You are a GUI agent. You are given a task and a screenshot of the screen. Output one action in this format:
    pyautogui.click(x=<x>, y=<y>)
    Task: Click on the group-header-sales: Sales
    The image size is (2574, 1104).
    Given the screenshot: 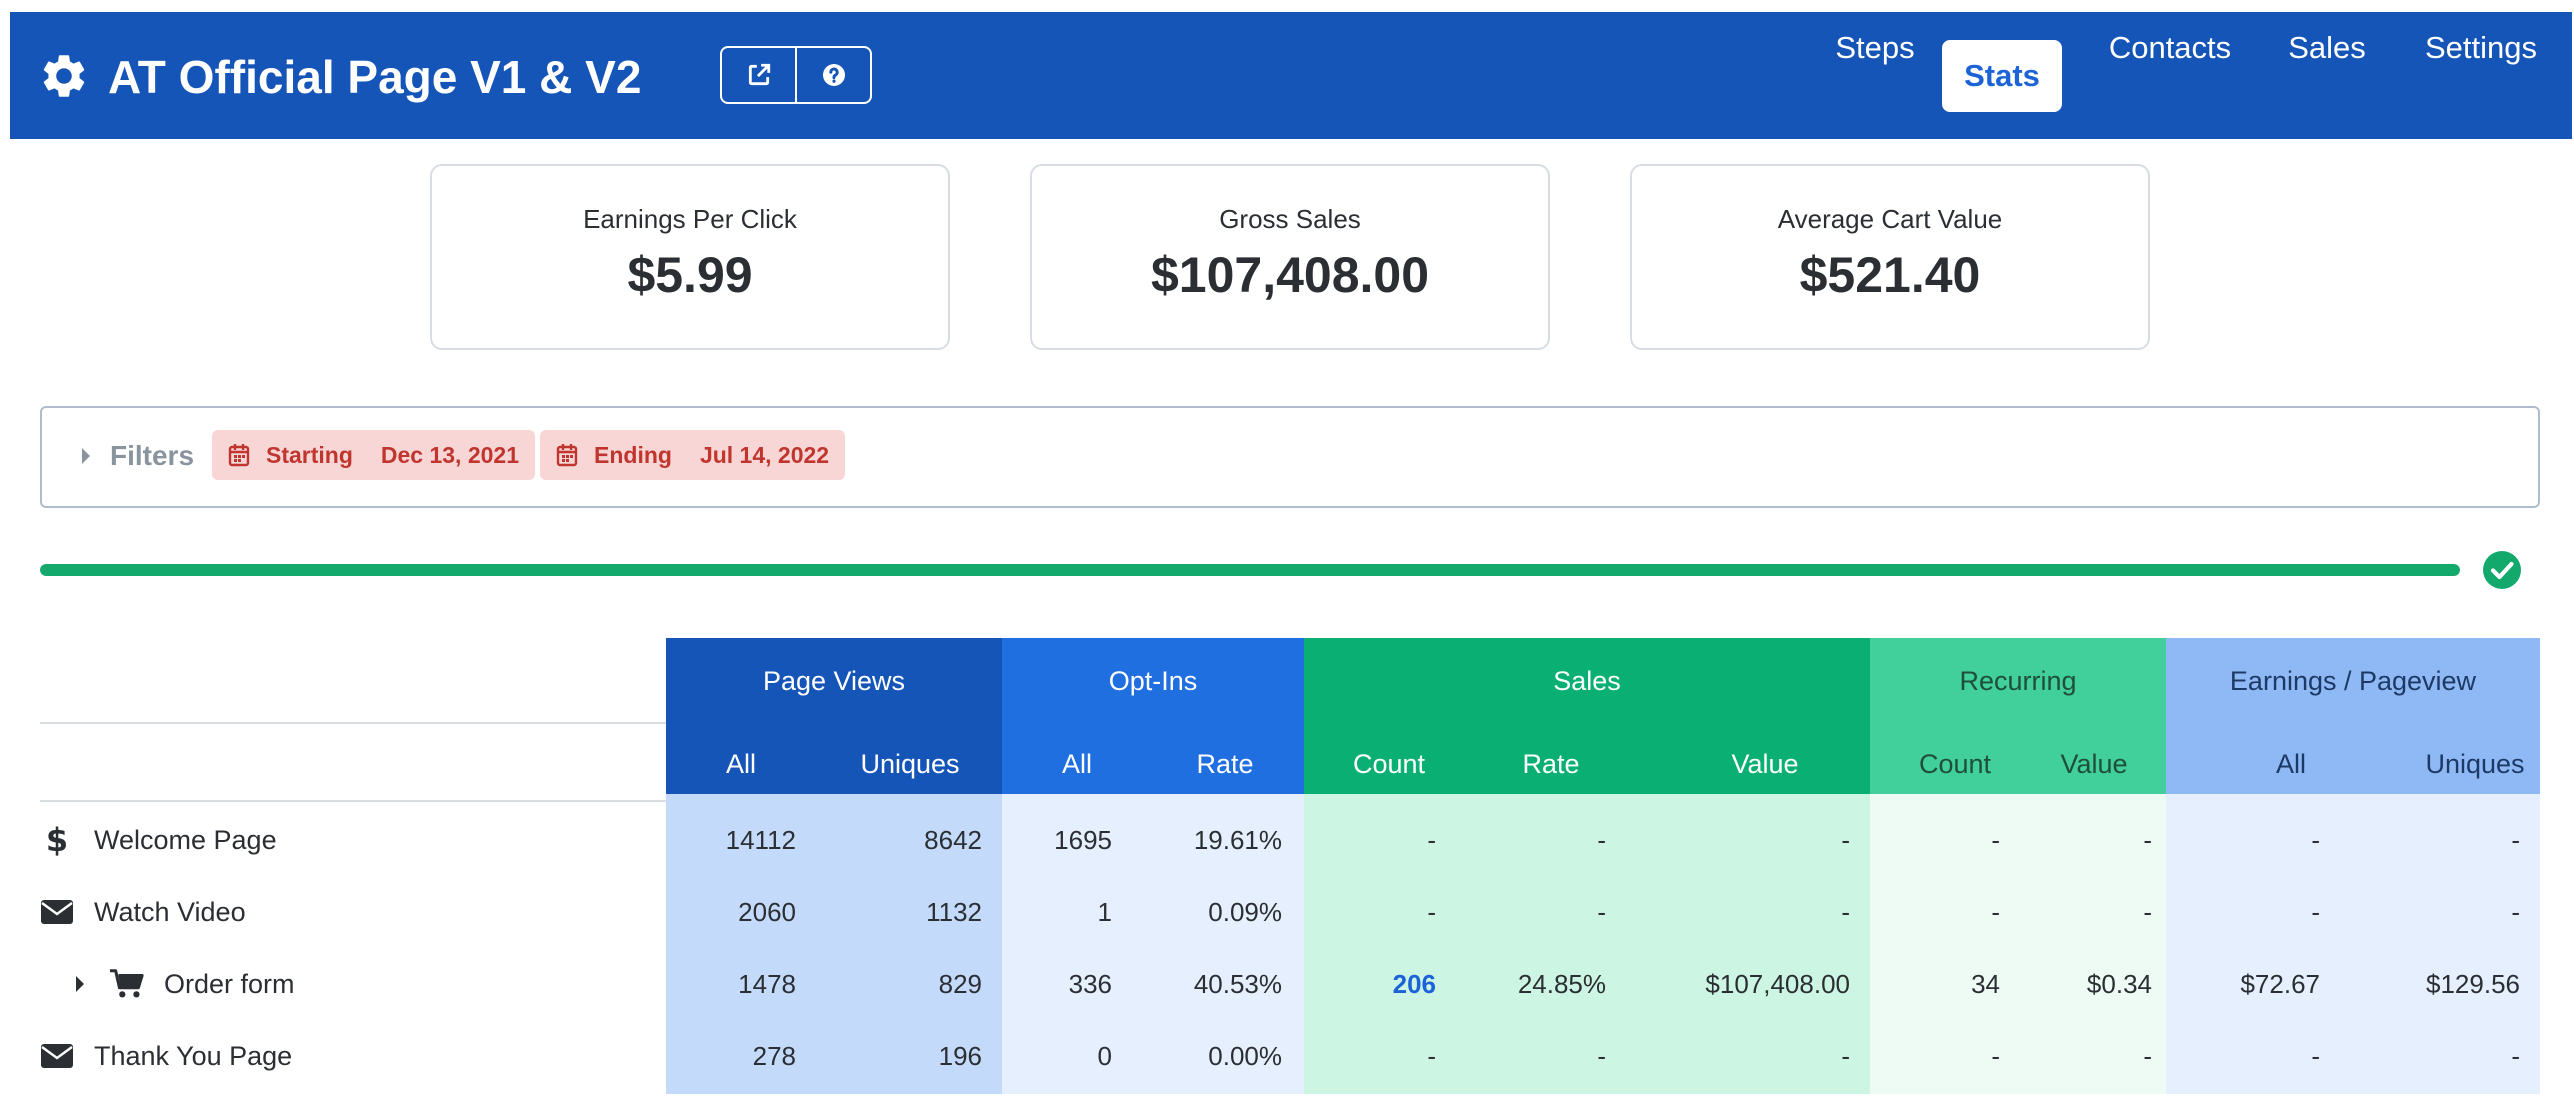 What is the action you would take?
    pyautogui.click(x=1587, y=716)
    